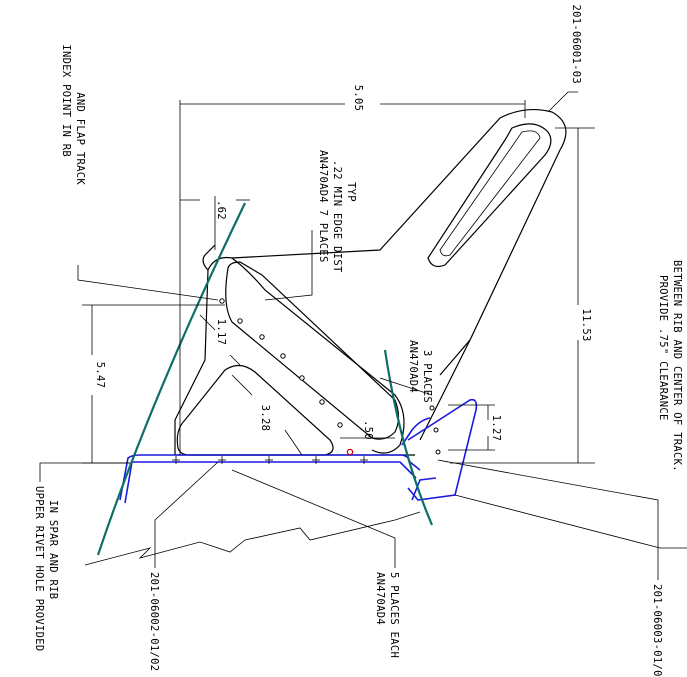 The width and height of the screenshot is (687, 677). I want to click on index-hole-icon, so click(350, 452).